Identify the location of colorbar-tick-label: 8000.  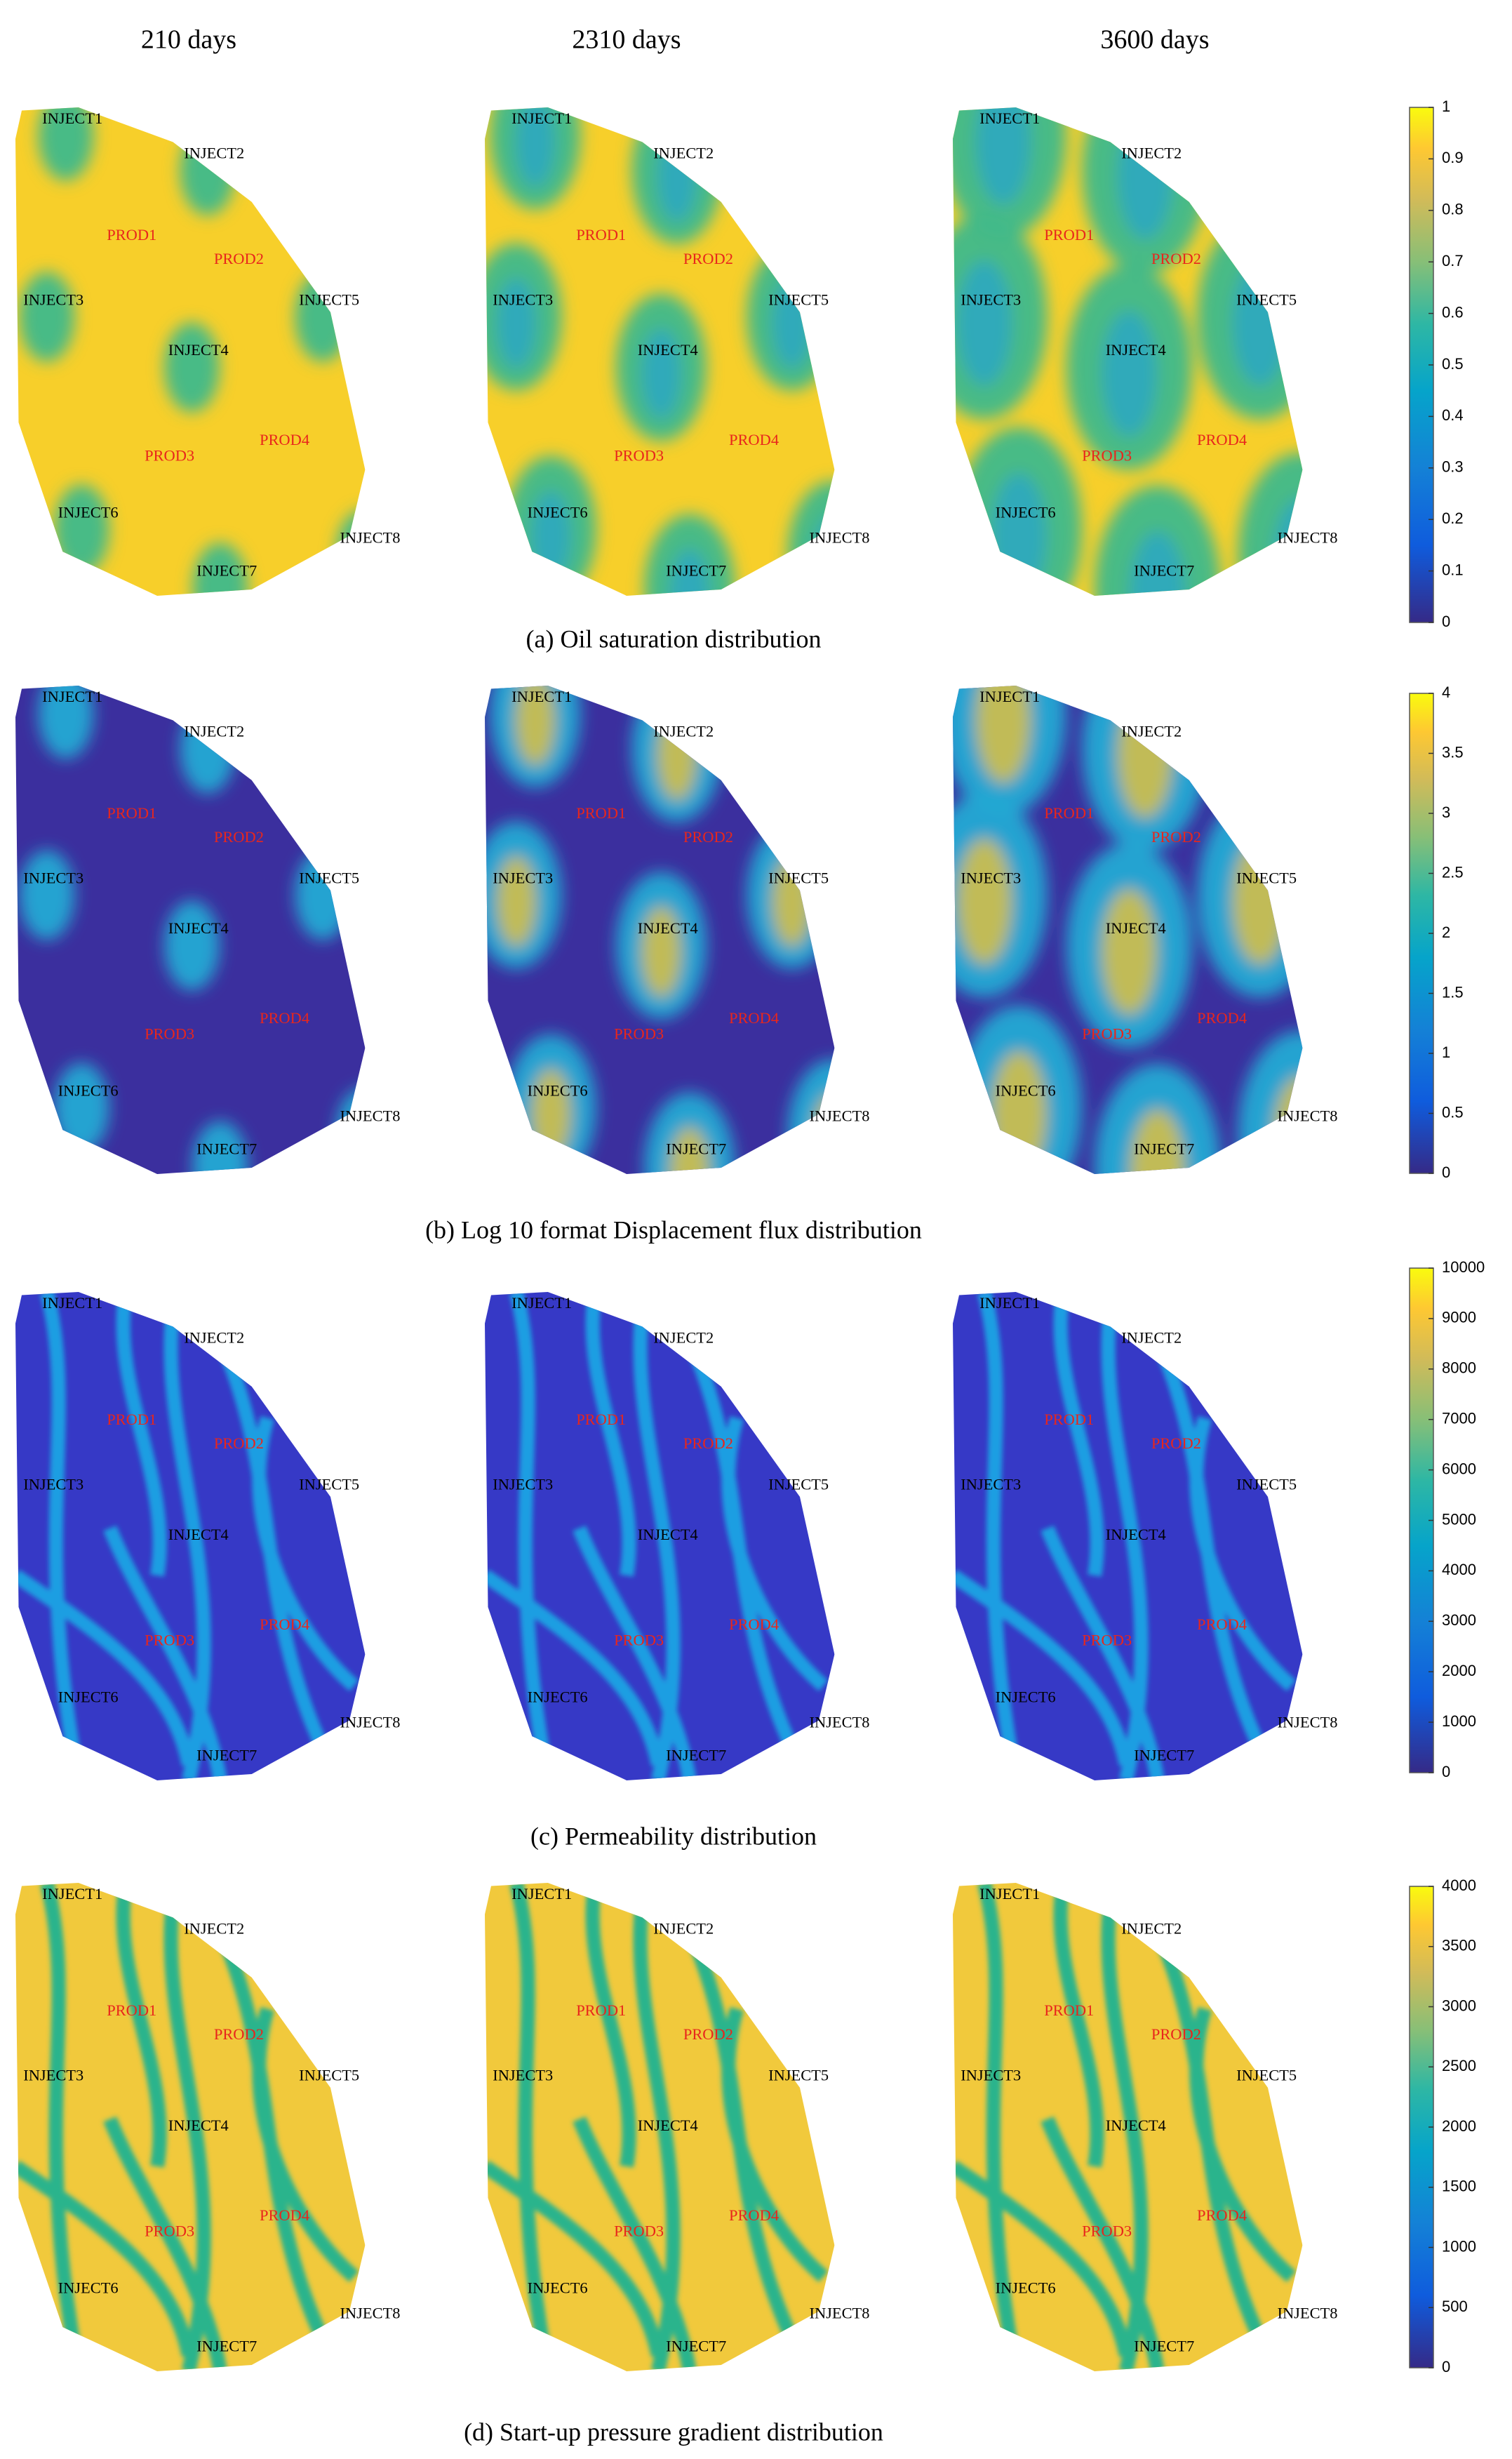
(1459, 1368).